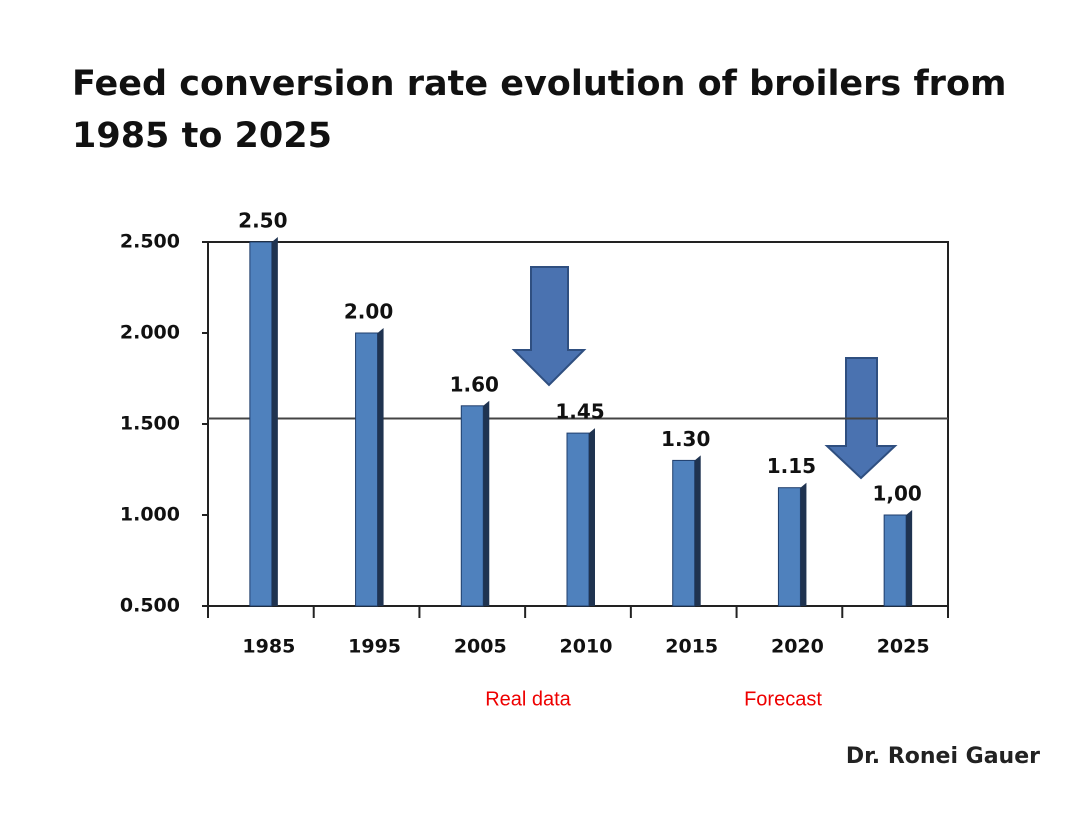  Describe the element at coordinates (262, 221) in the screenshot. I see `value-label: 2.50` at that location.